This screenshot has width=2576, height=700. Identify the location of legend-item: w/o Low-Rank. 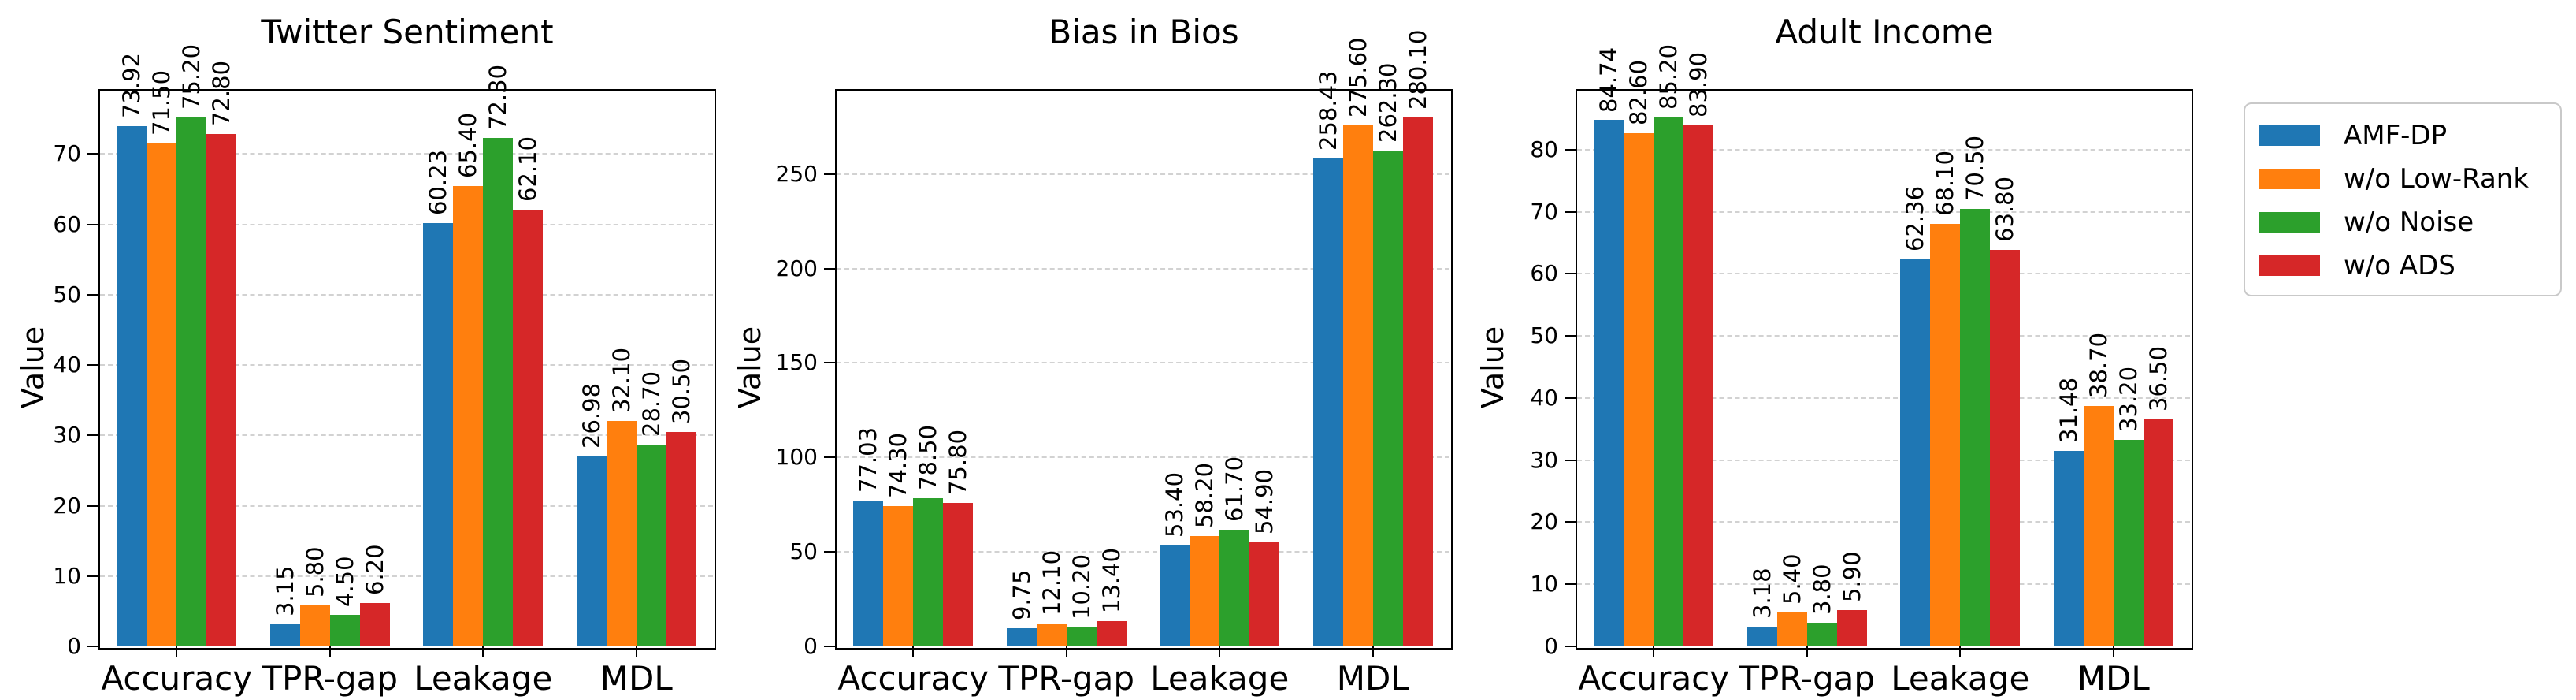
(2404, 178).